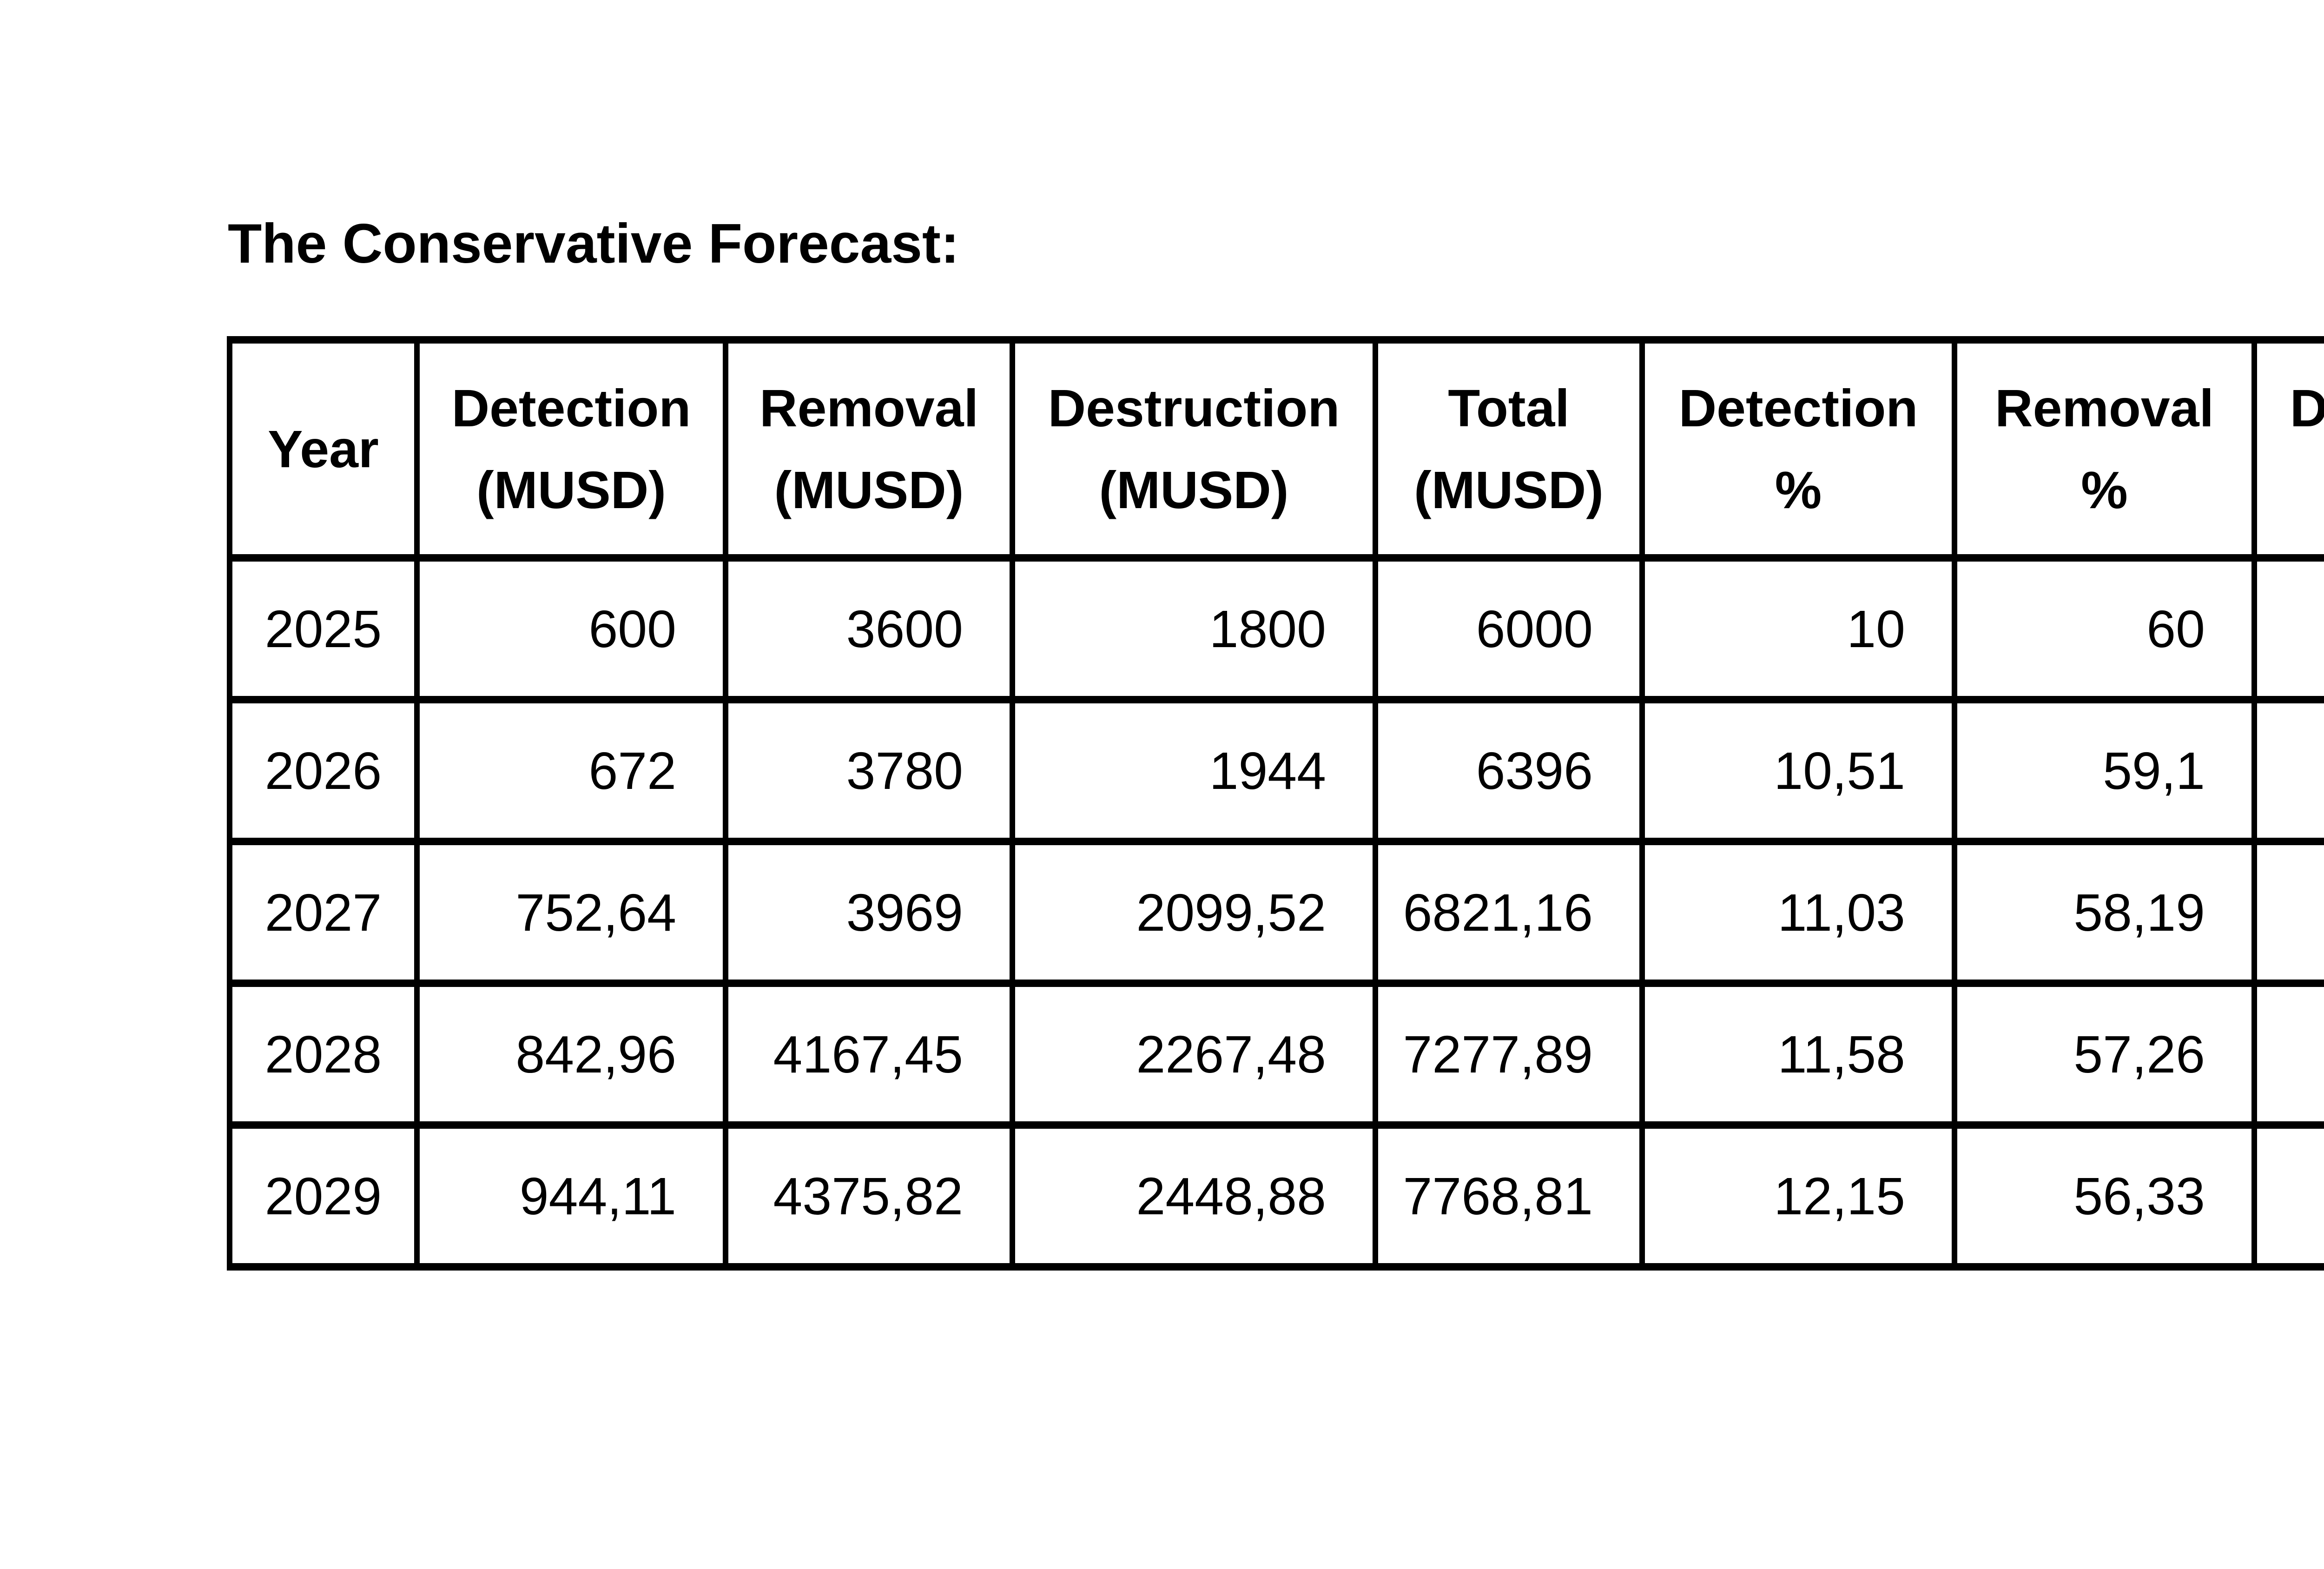 The image size is (2324, 1569). What do you see at coordinates (593, 243) in the screenshot?
I see `page-title: The Conservative Forecast:` at bounding box center [593, 243].